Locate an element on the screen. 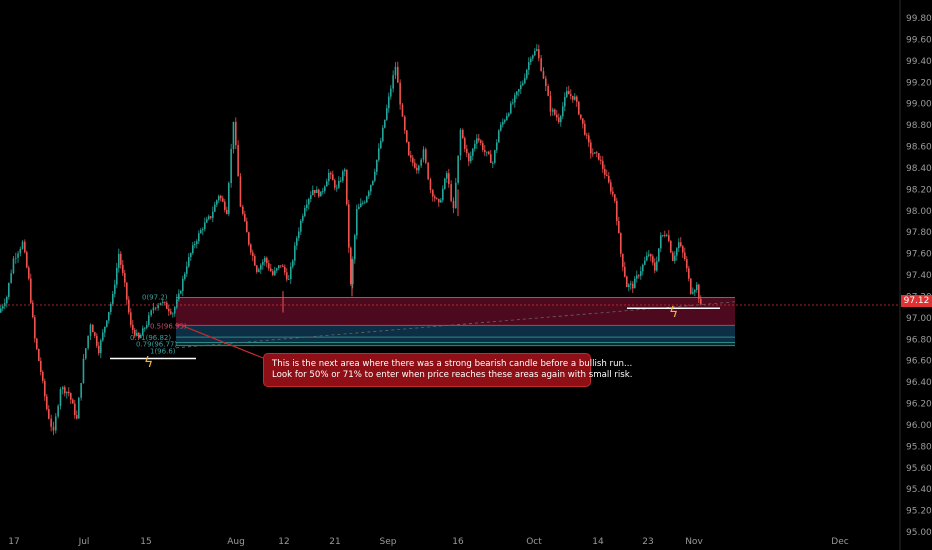 This screenshot has height=550, width=932. fib-label: 0(97.2) is located at coordinates (155, 297).